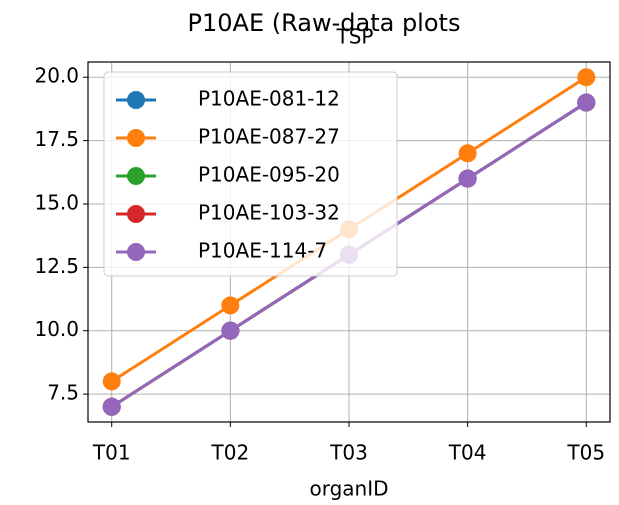 Image resolution: width=619 pixels, height=505 pixels. What do you see at coordinates (348, 453) in the screenshot?
I see `x-tick-label: T03` at bounding box center [348, 453].